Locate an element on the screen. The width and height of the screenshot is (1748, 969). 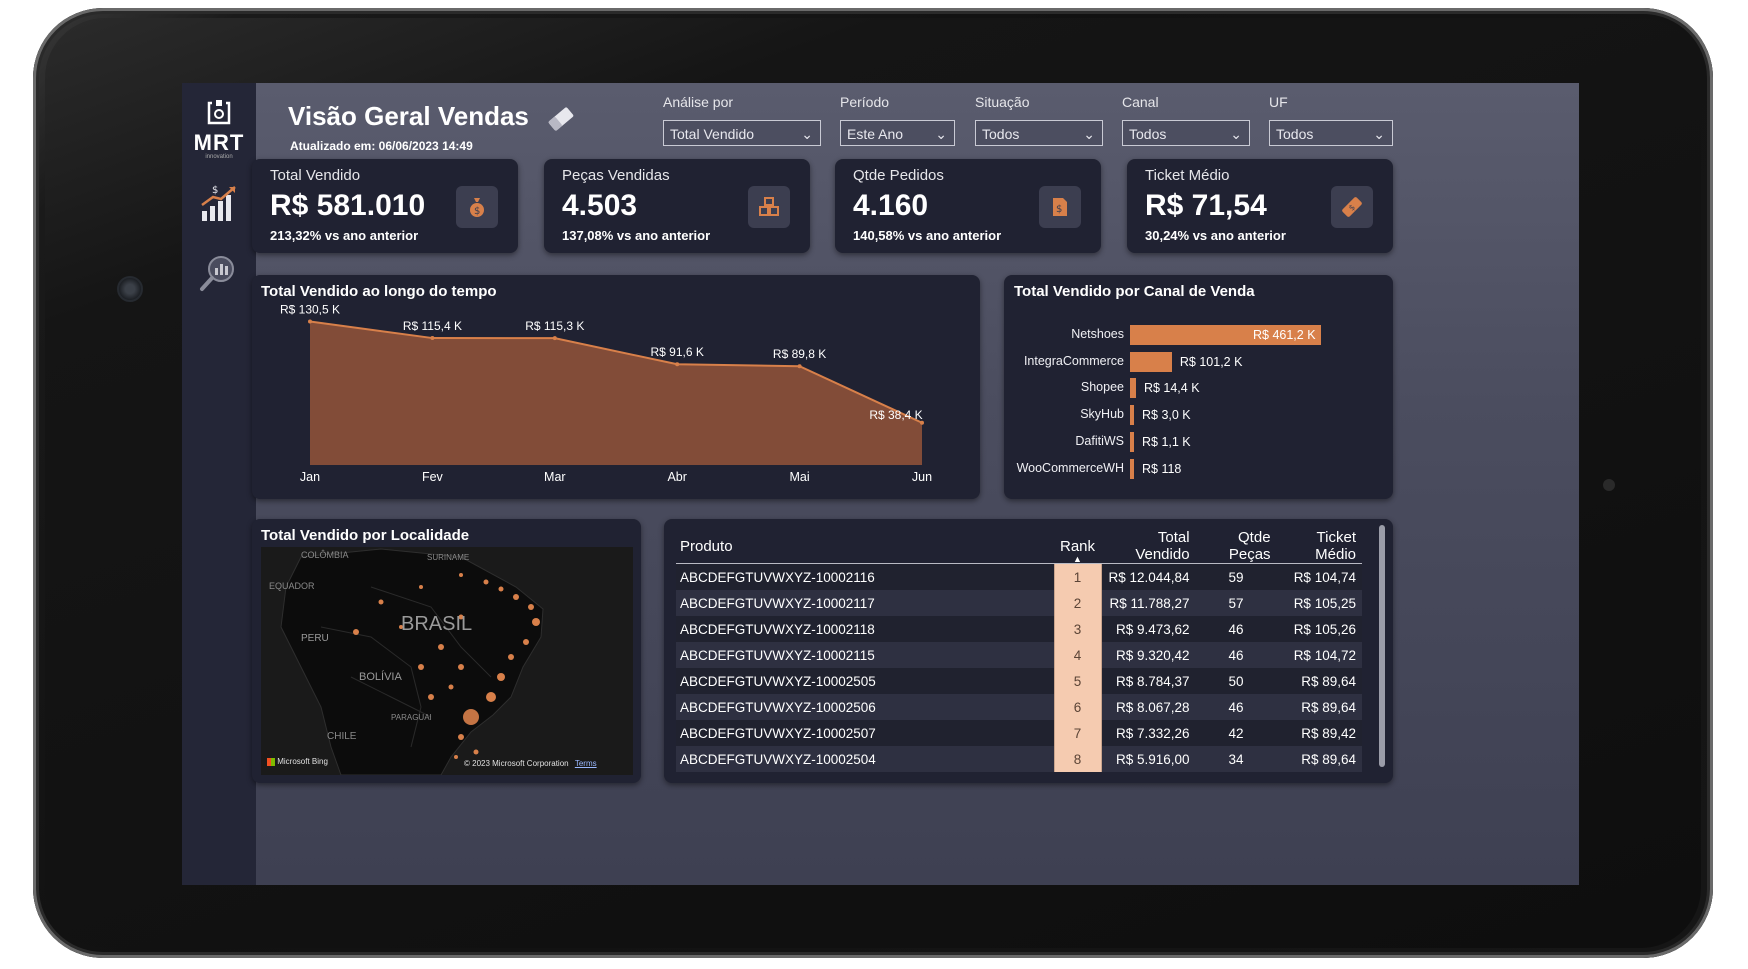
bar-value-label: R$ 1,1 K is located at coordinates (1166, 441).